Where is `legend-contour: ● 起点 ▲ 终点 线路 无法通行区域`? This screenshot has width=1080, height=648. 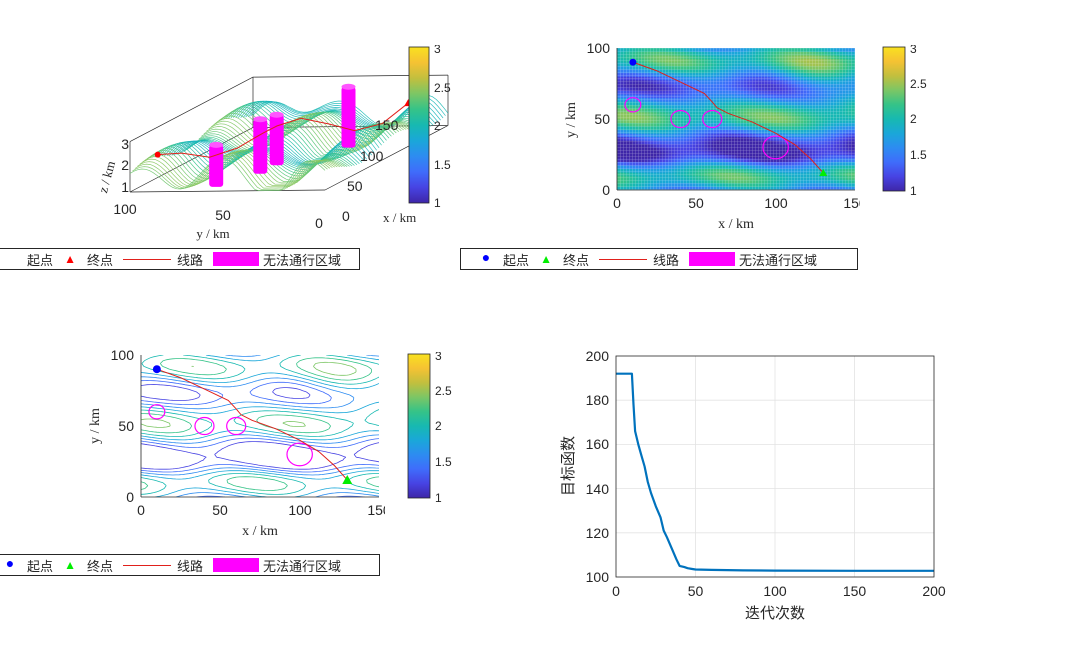 legend-contour: ● 起点 ▲ 终点 线路 无法通行区域 is located at coordinates (190, 565).